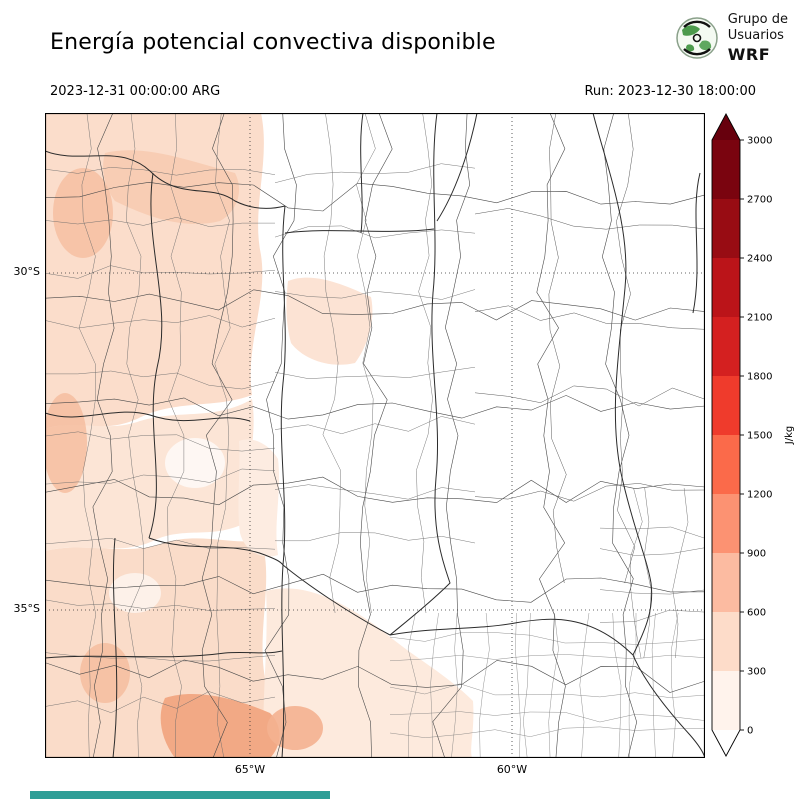  I want to click on colorbar-tick-label: 1800, so click(759, 377).